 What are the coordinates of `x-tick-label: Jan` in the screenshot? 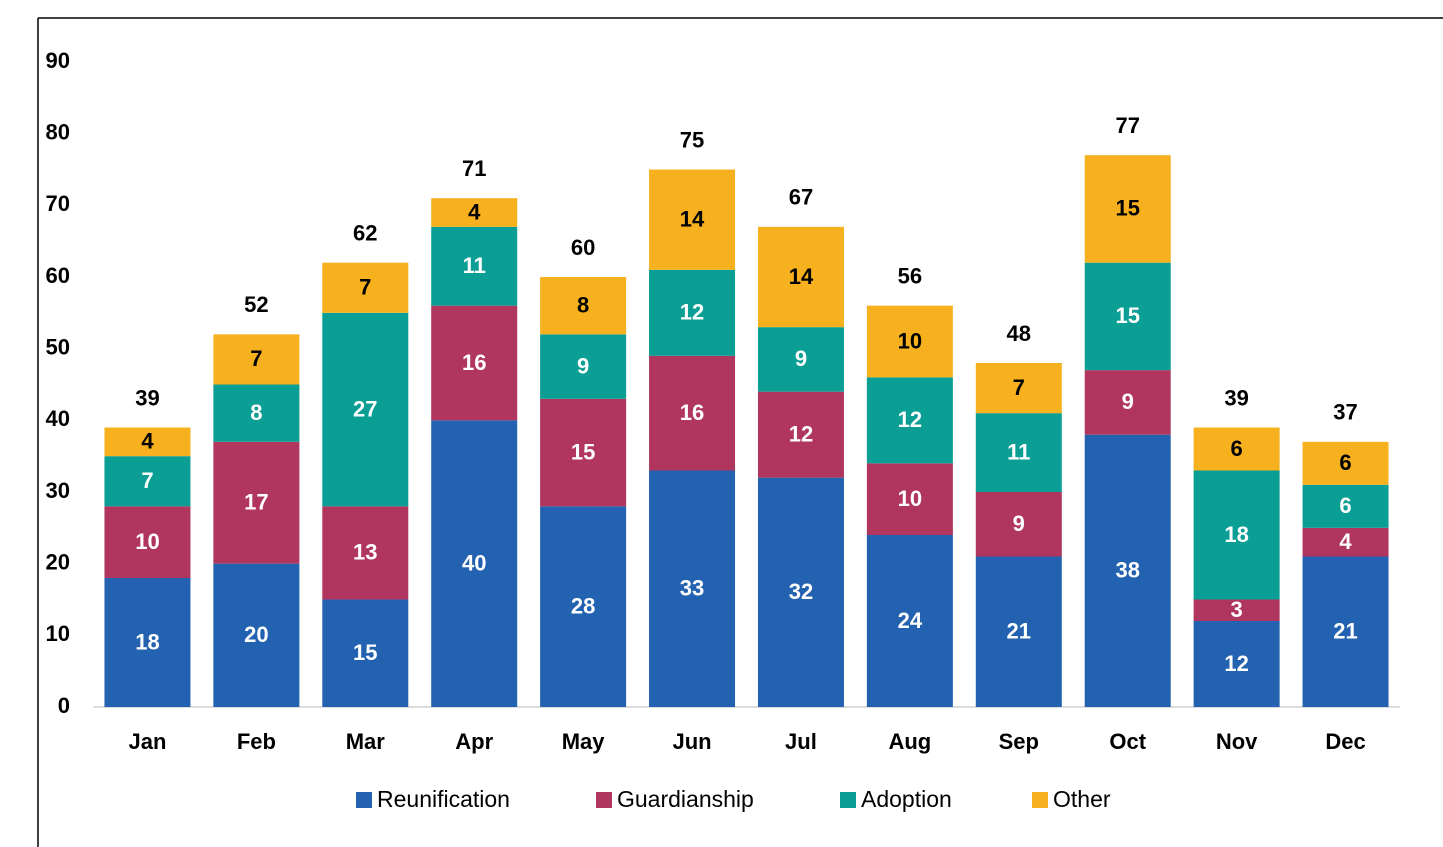 It's located at (147, 741).